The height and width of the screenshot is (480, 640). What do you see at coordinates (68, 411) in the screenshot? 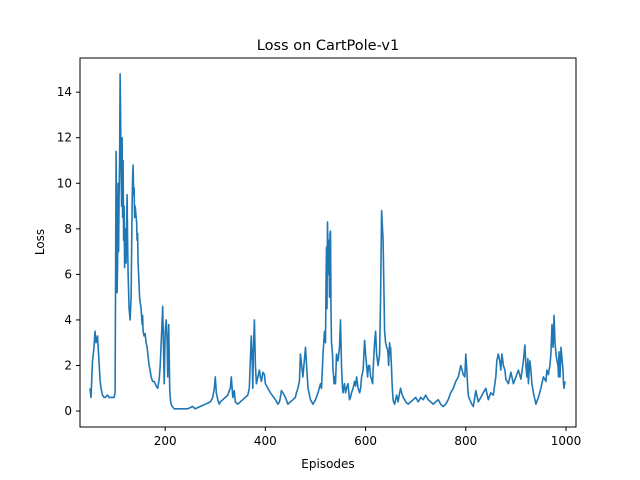
I see `y-tick-label: 0` at bounding box center [68, 411].